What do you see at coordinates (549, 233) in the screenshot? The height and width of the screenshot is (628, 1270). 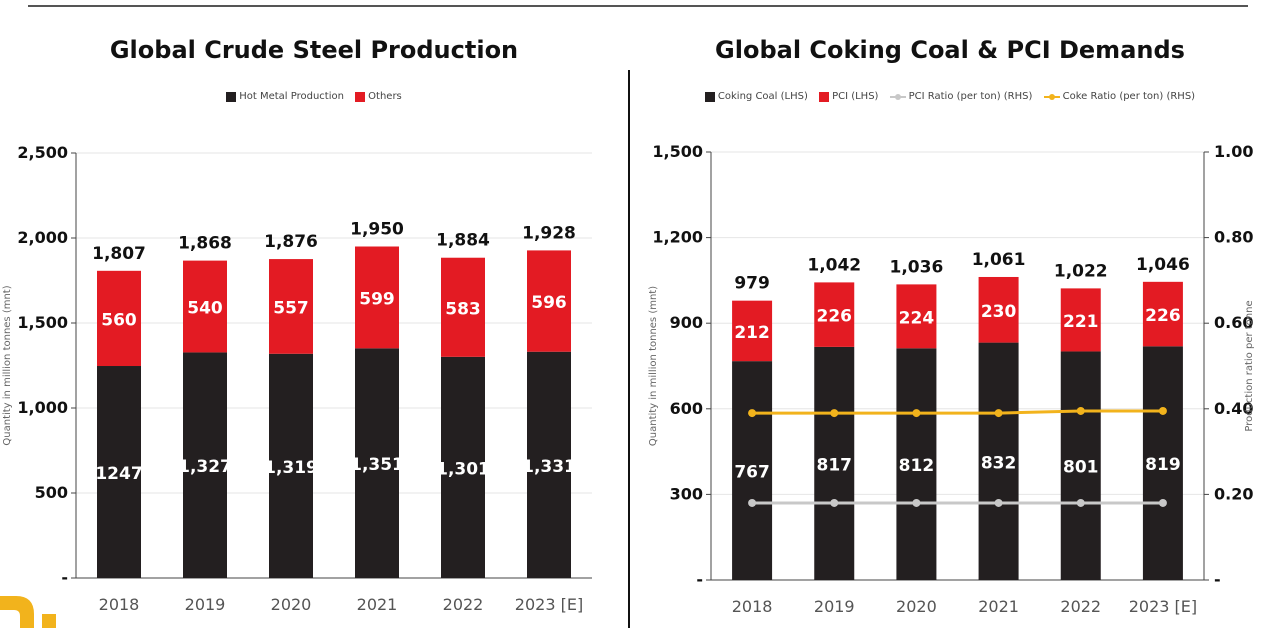 I see `bar-total-label: 1,928` at bounding box center [549, 233].